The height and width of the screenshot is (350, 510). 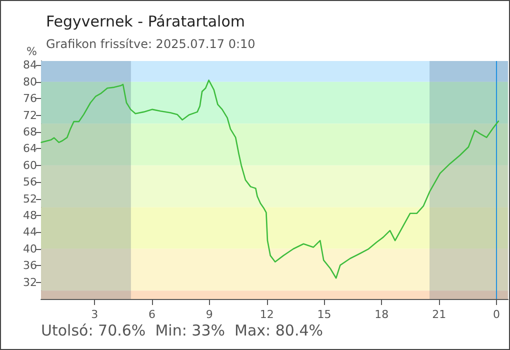 I want to click on x-tick-label: 6, so click(x=152, y=314).